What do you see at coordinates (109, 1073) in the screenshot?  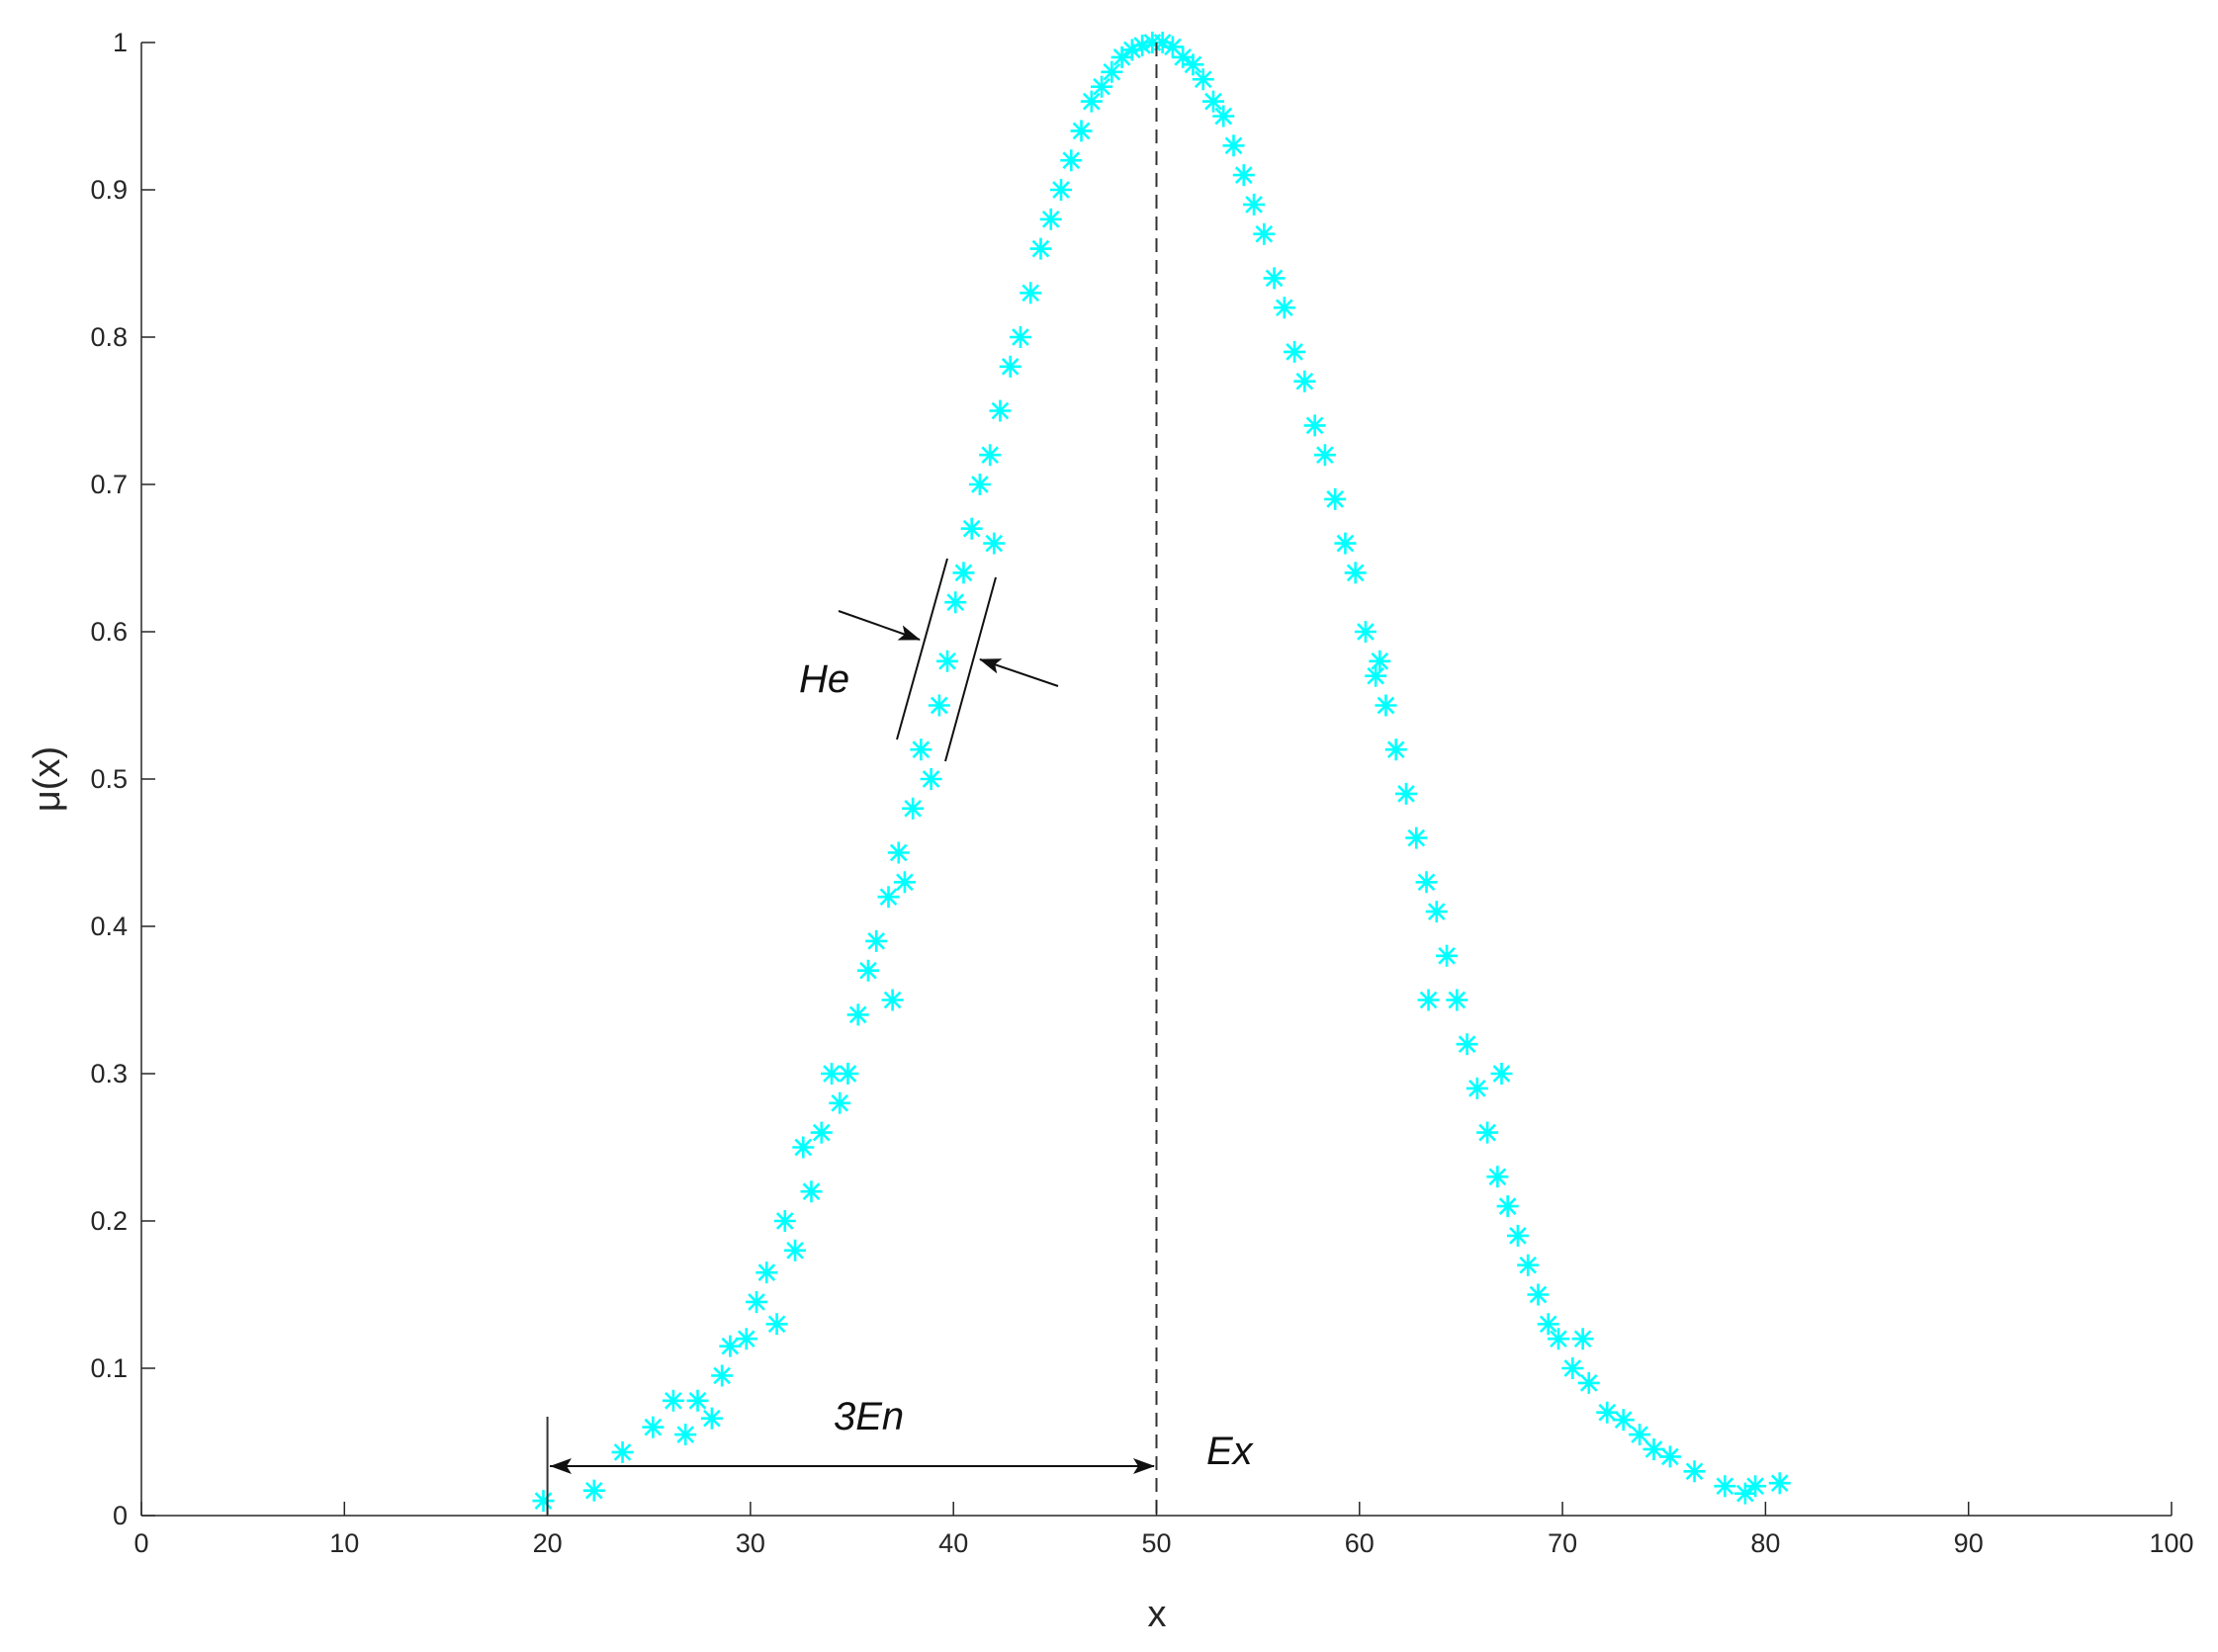 I see `y-tick-label: 0.3` at bounding box center [109, 1073].